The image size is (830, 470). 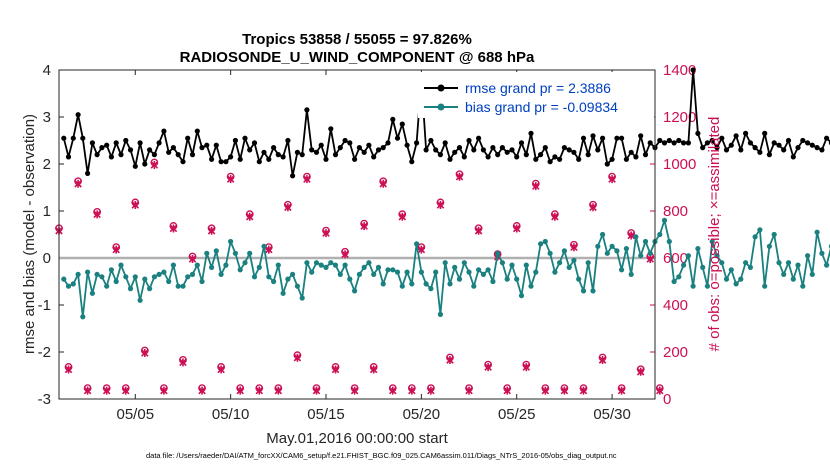 I want to click on y-left-tick-label: 4, so click(x=47, y=70).